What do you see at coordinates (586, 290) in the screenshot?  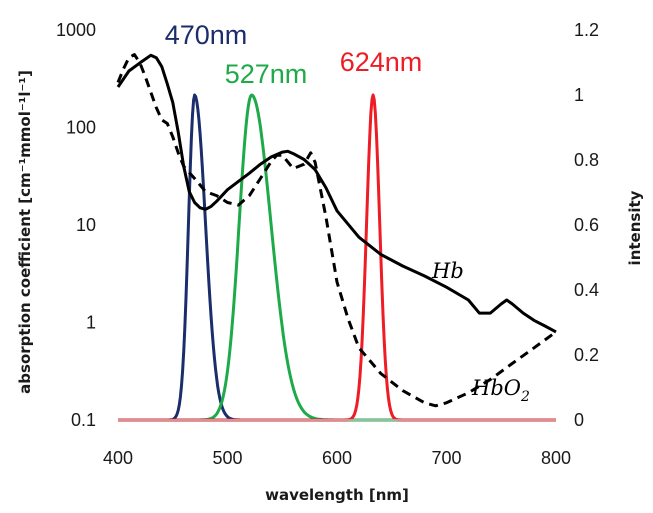 I see `right-tick-label: 0.4` at bounding box center [586, 290].